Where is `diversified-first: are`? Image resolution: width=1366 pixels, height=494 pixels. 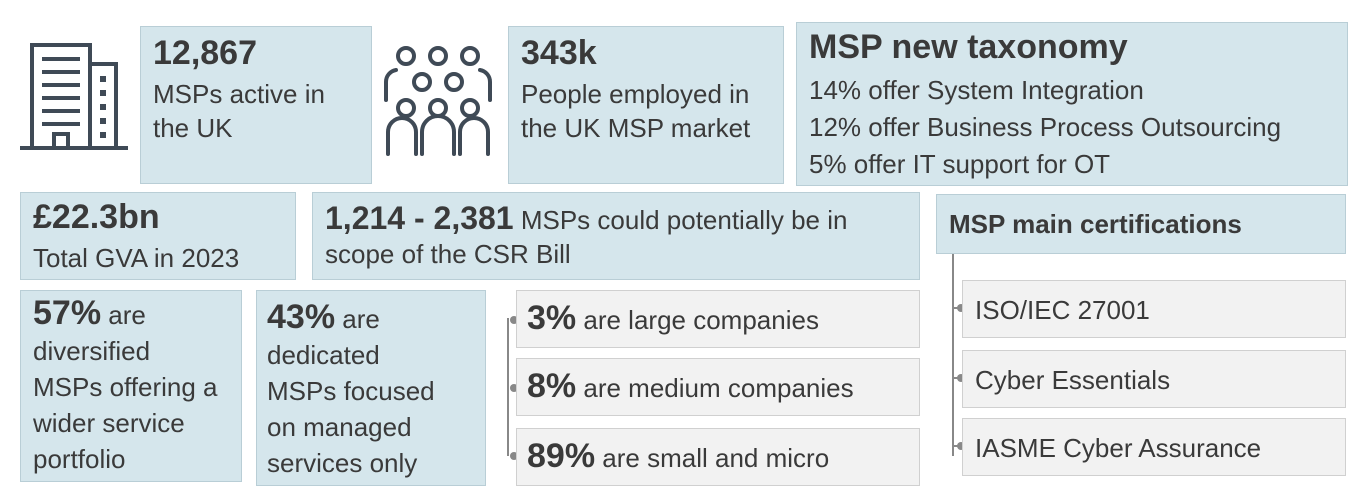 diversified-first: are is located at coordinates (127, 315).